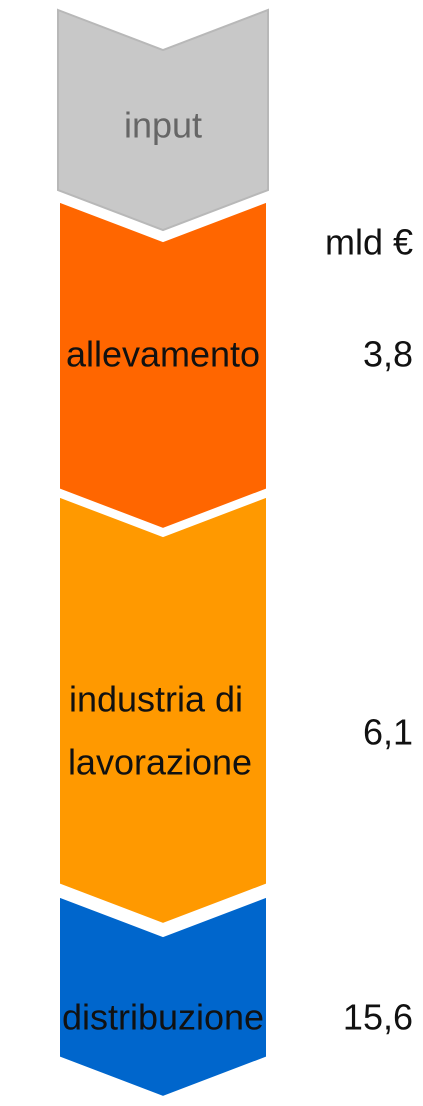 This screenshot has width=423, height=1106. What do you see at coordinates (163, 125) in the screenshot?
I see `stage-label: input` at bounding box center [163, 125].